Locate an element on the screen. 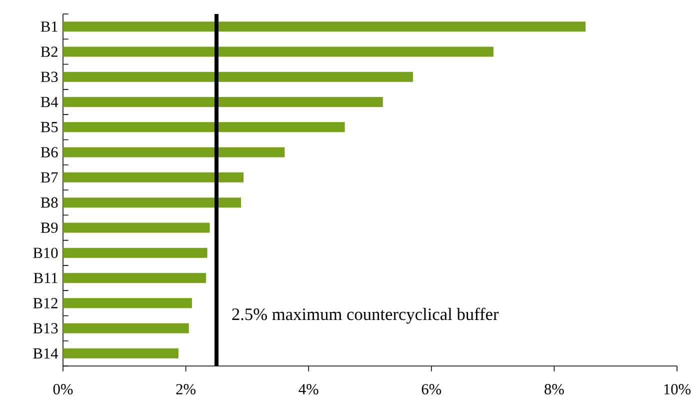 This screenshot has height=414, width=698. y-tick-label: B4 is located at coordinates (49, 102).